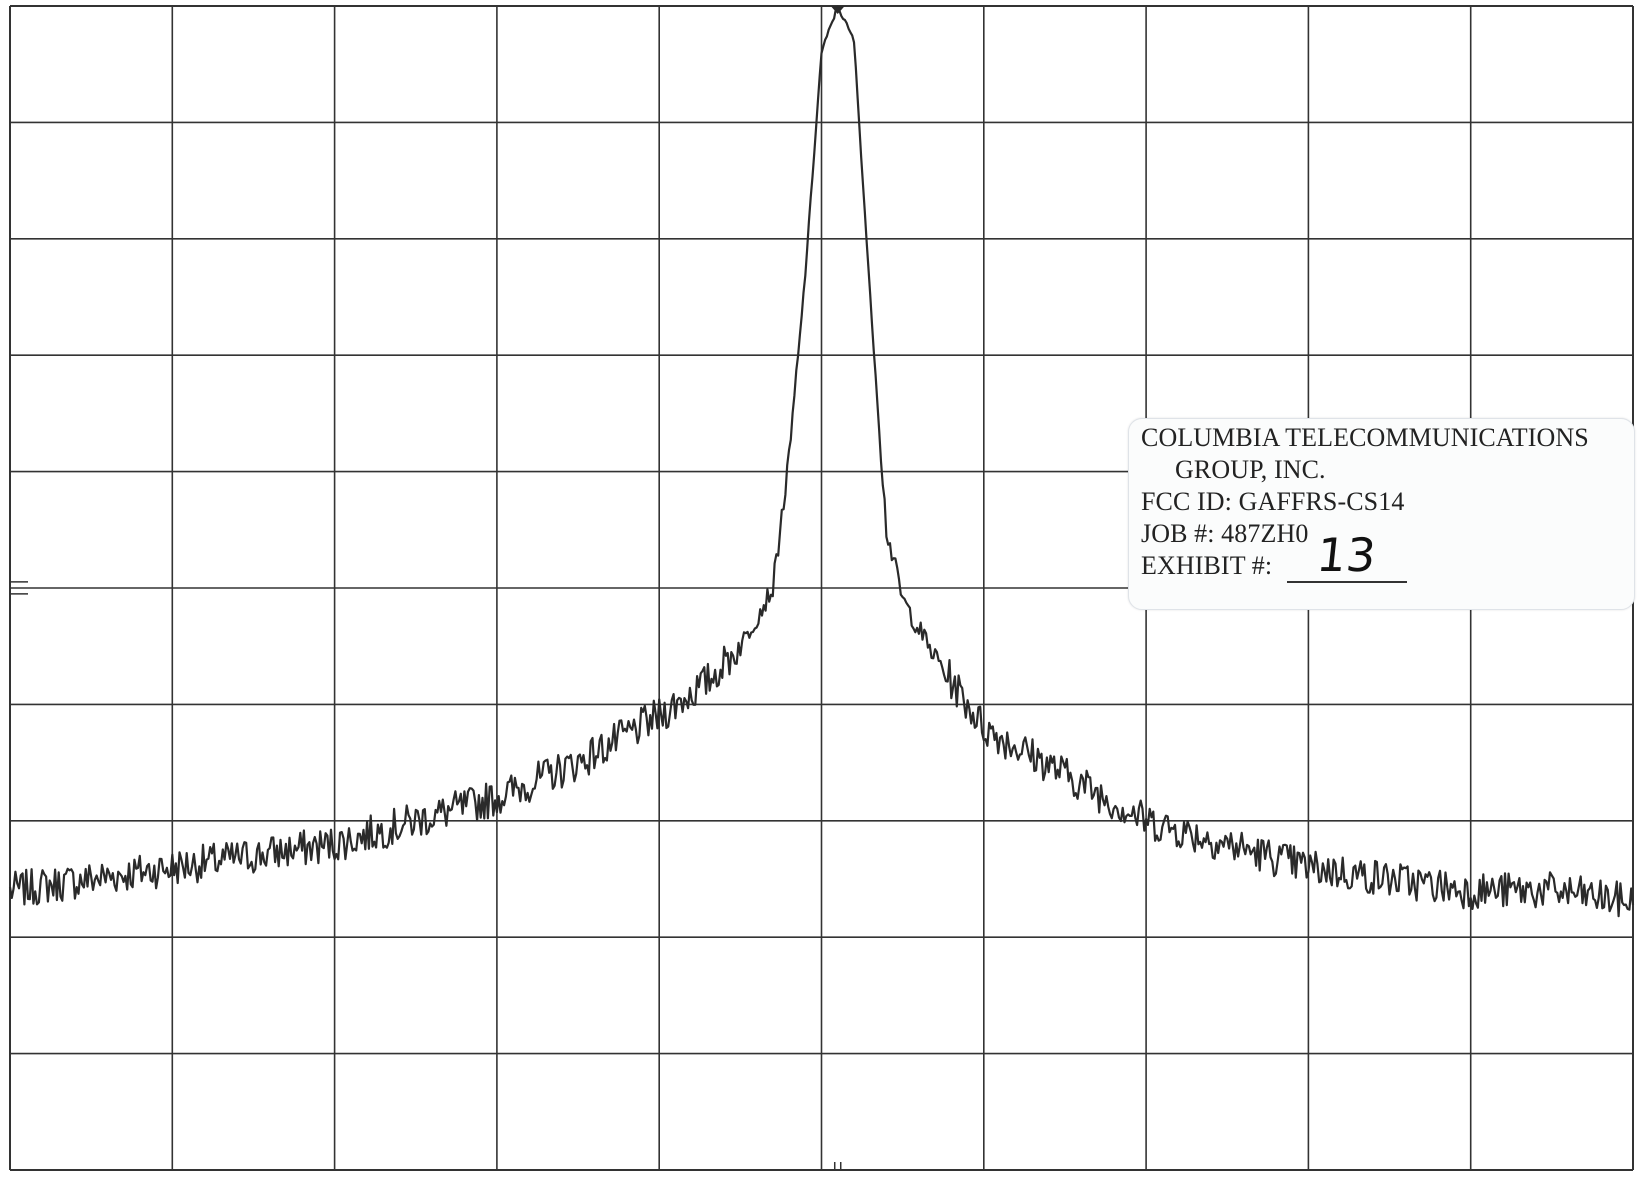 This screenshot has width=1643, height=1179. What do you see at coordinates (1250, 469) in the screenshot?
I see `label-company-suffix: GROUP, INC.` at bounding box center [1250, 469].